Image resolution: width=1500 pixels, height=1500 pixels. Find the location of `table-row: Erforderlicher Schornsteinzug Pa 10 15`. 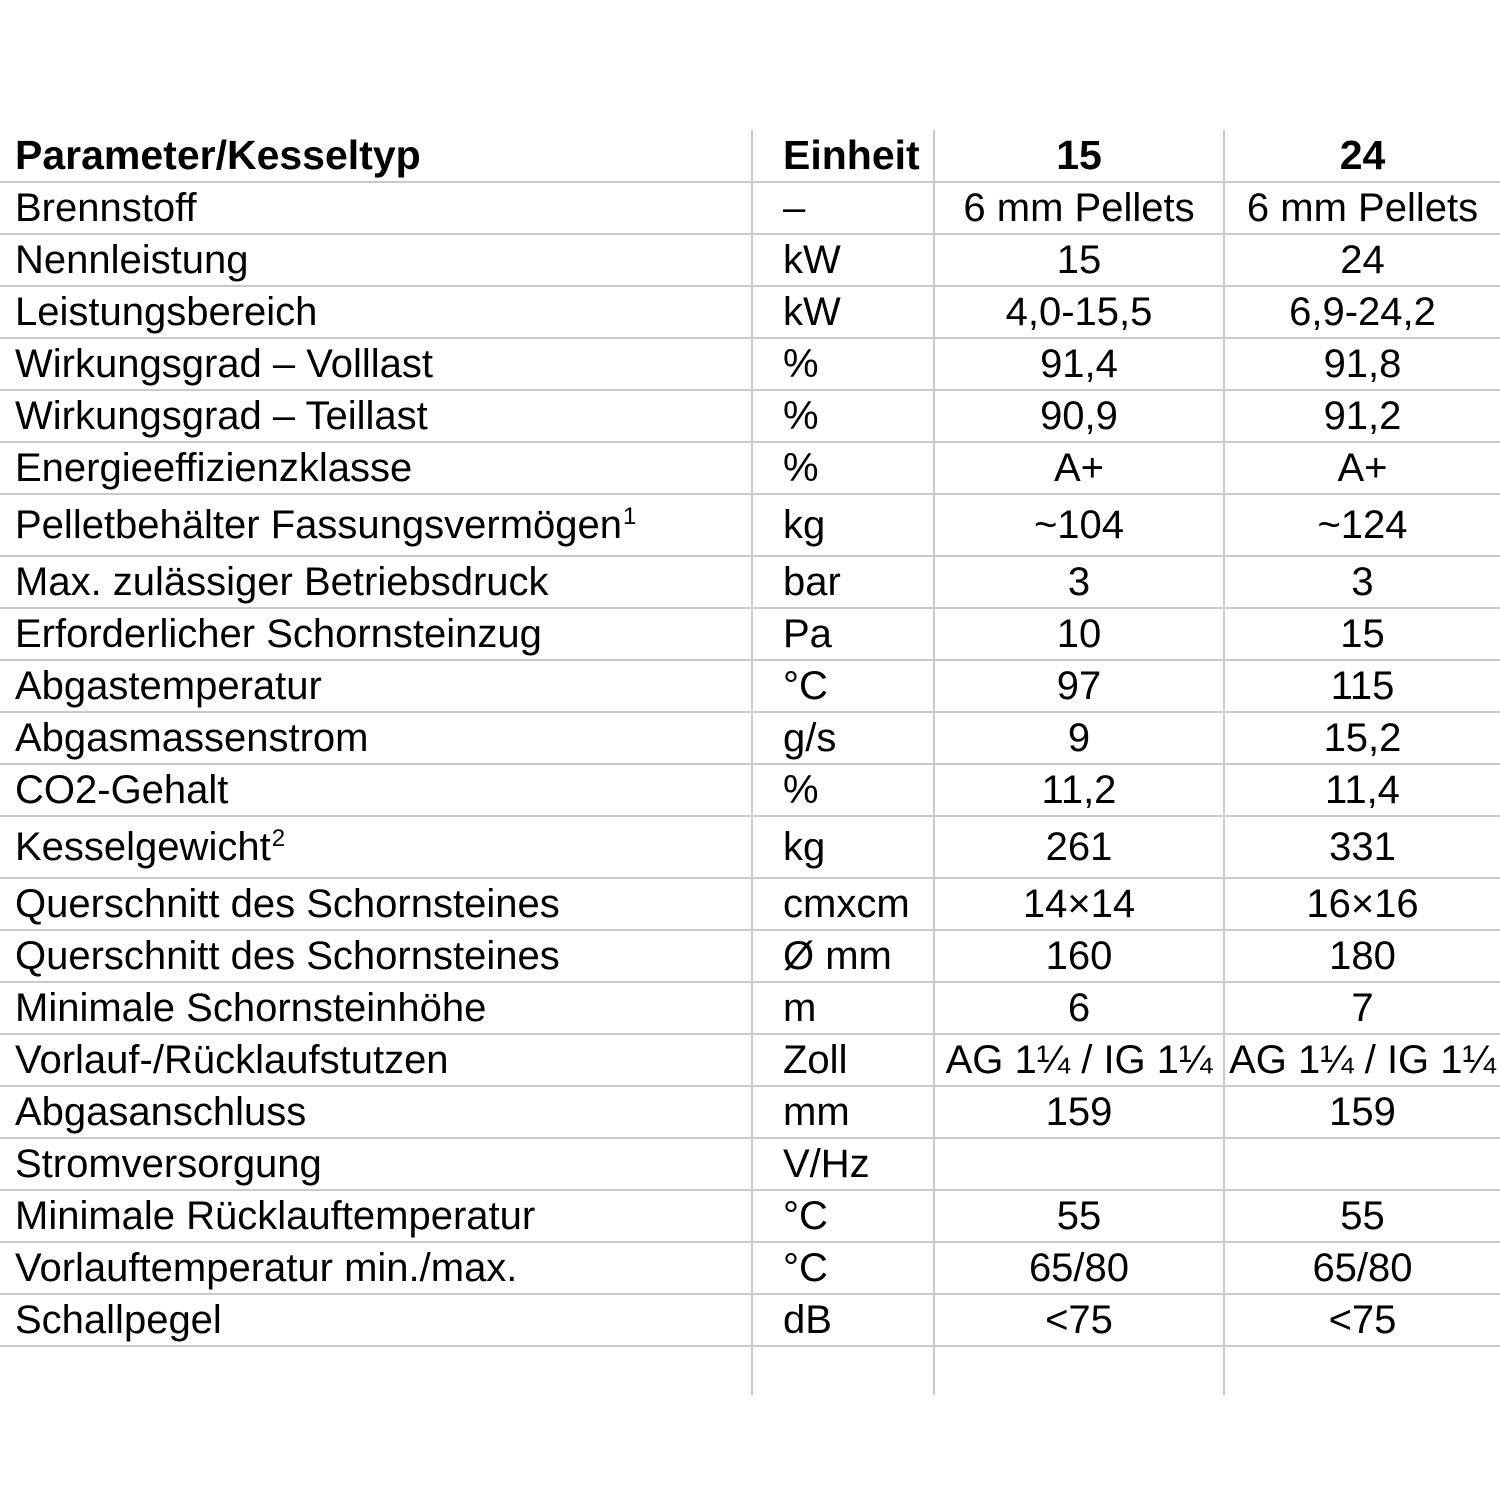

table-row: Erforderlicher Schornsteinzug Pa 10 15 is located at coordinates (750, 635).